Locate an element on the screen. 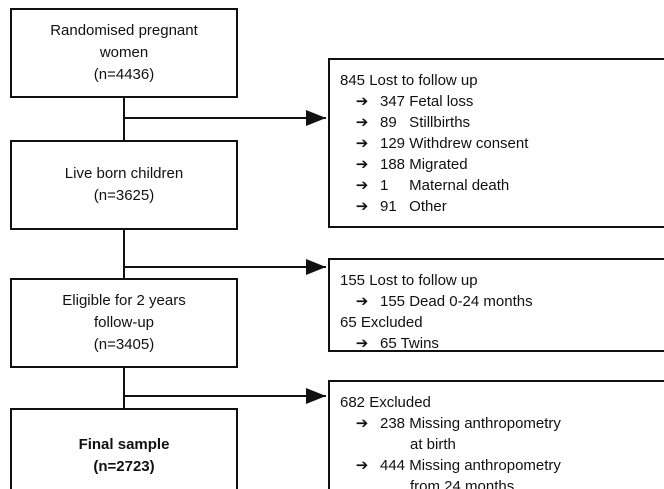 This screenshot has width=664, height=489. exclusion-line: ➔ 155 Dead 0-24 months is located at coordinates (502, 301).